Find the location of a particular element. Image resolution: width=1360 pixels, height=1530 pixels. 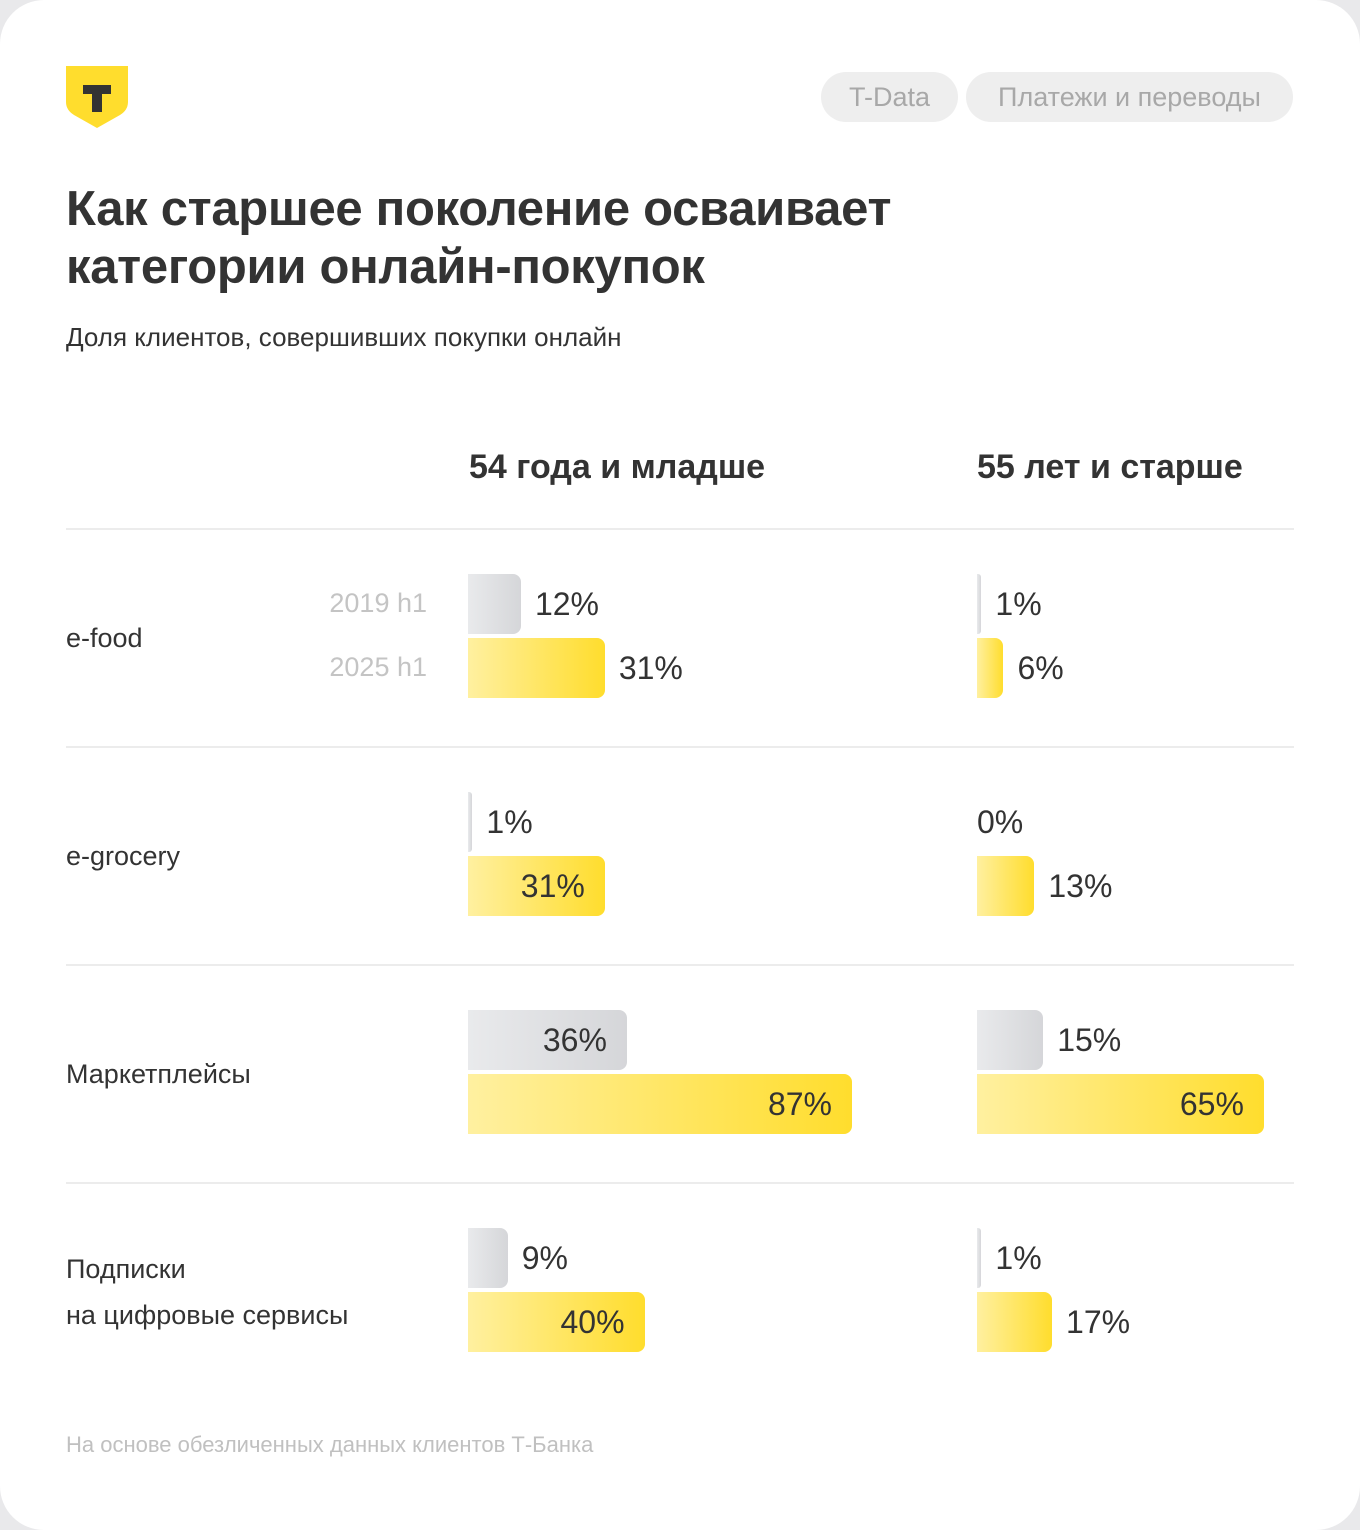

value-label: 6% is located at coordinates (1040, 668).